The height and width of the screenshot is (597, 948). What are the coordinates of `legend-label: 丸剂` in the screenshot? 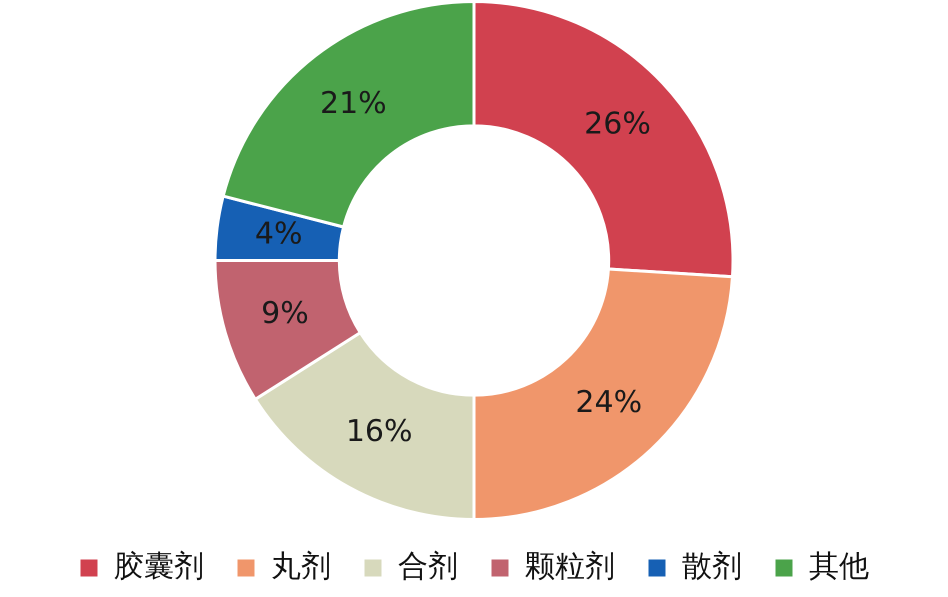 It's located at (301, 566).